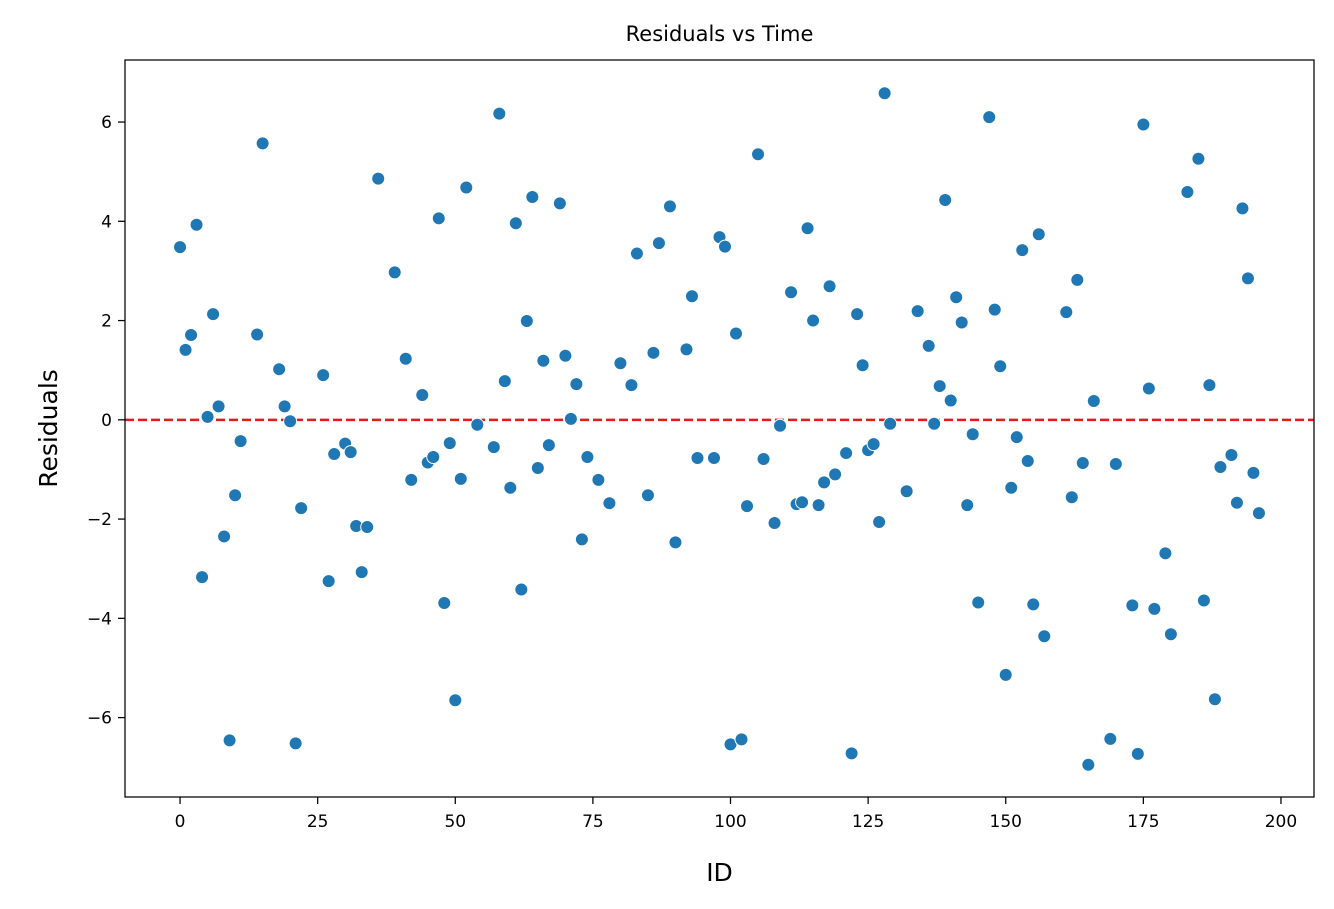 The height and width of the screenshot is (909, 1334). I want to click on y-tick-label: 6, so click(106, 123).